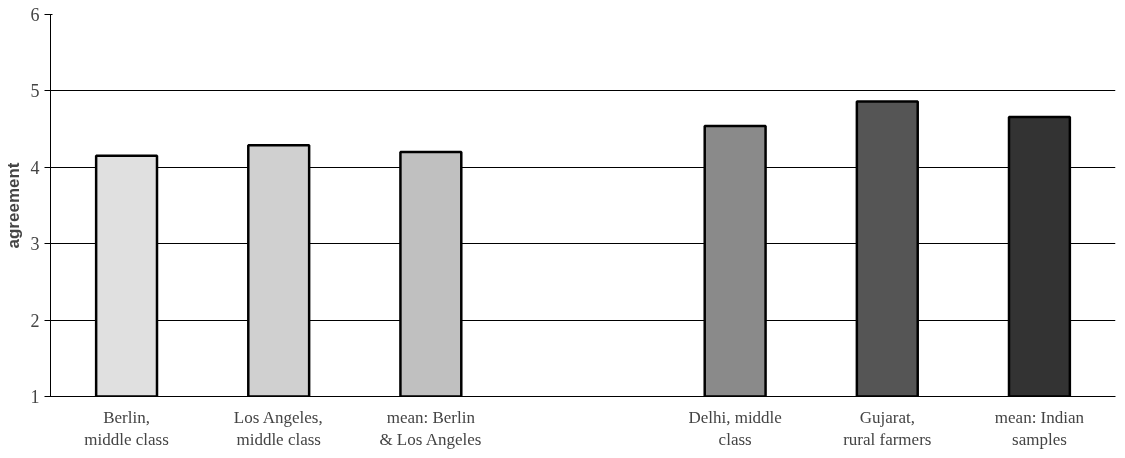  What do you see at coordinates (735, 428) in the screenshot?
I see `x-tick-label: Delhi, middle class` at bounding box center [735, 428].